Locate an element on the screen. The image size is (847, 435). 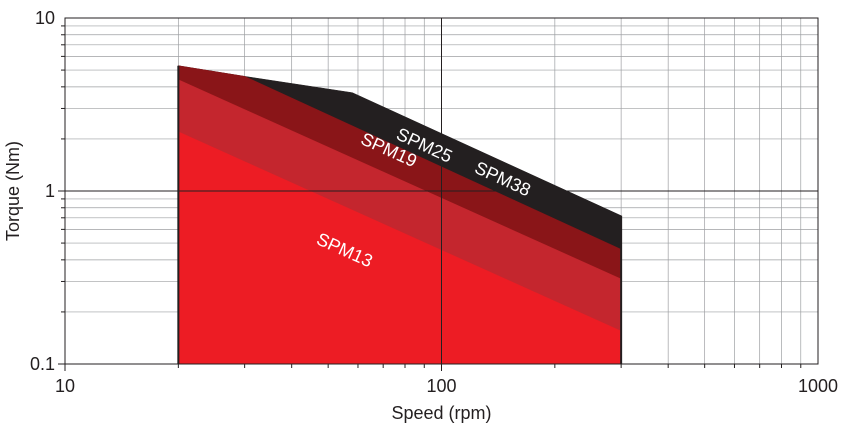
x-tick-label: 1000 is located at coordinates (818, 386).